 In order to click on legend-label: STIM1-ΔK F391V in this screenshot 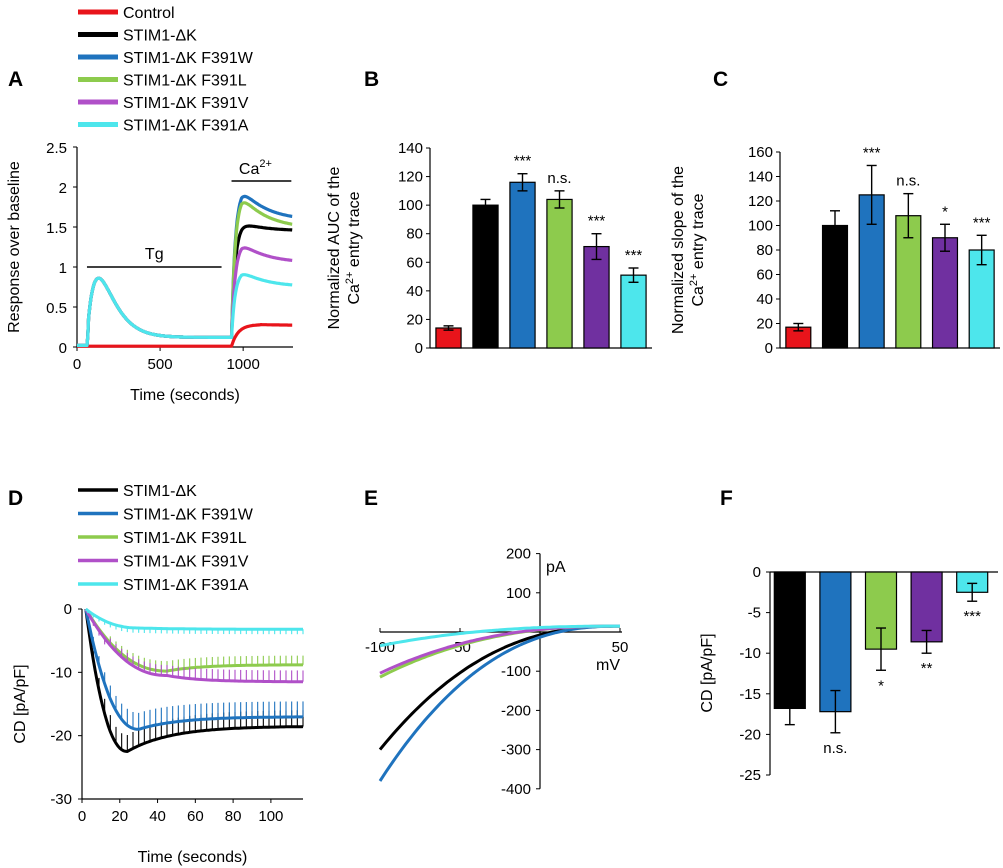, I will do `click(186, 562)`.